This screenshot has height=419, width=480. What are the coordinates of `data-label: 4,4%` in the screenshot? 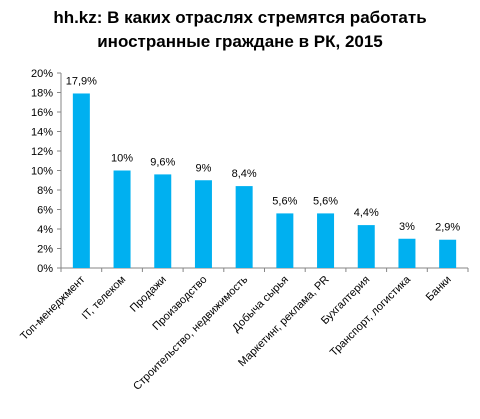 It's located at (366, 213).